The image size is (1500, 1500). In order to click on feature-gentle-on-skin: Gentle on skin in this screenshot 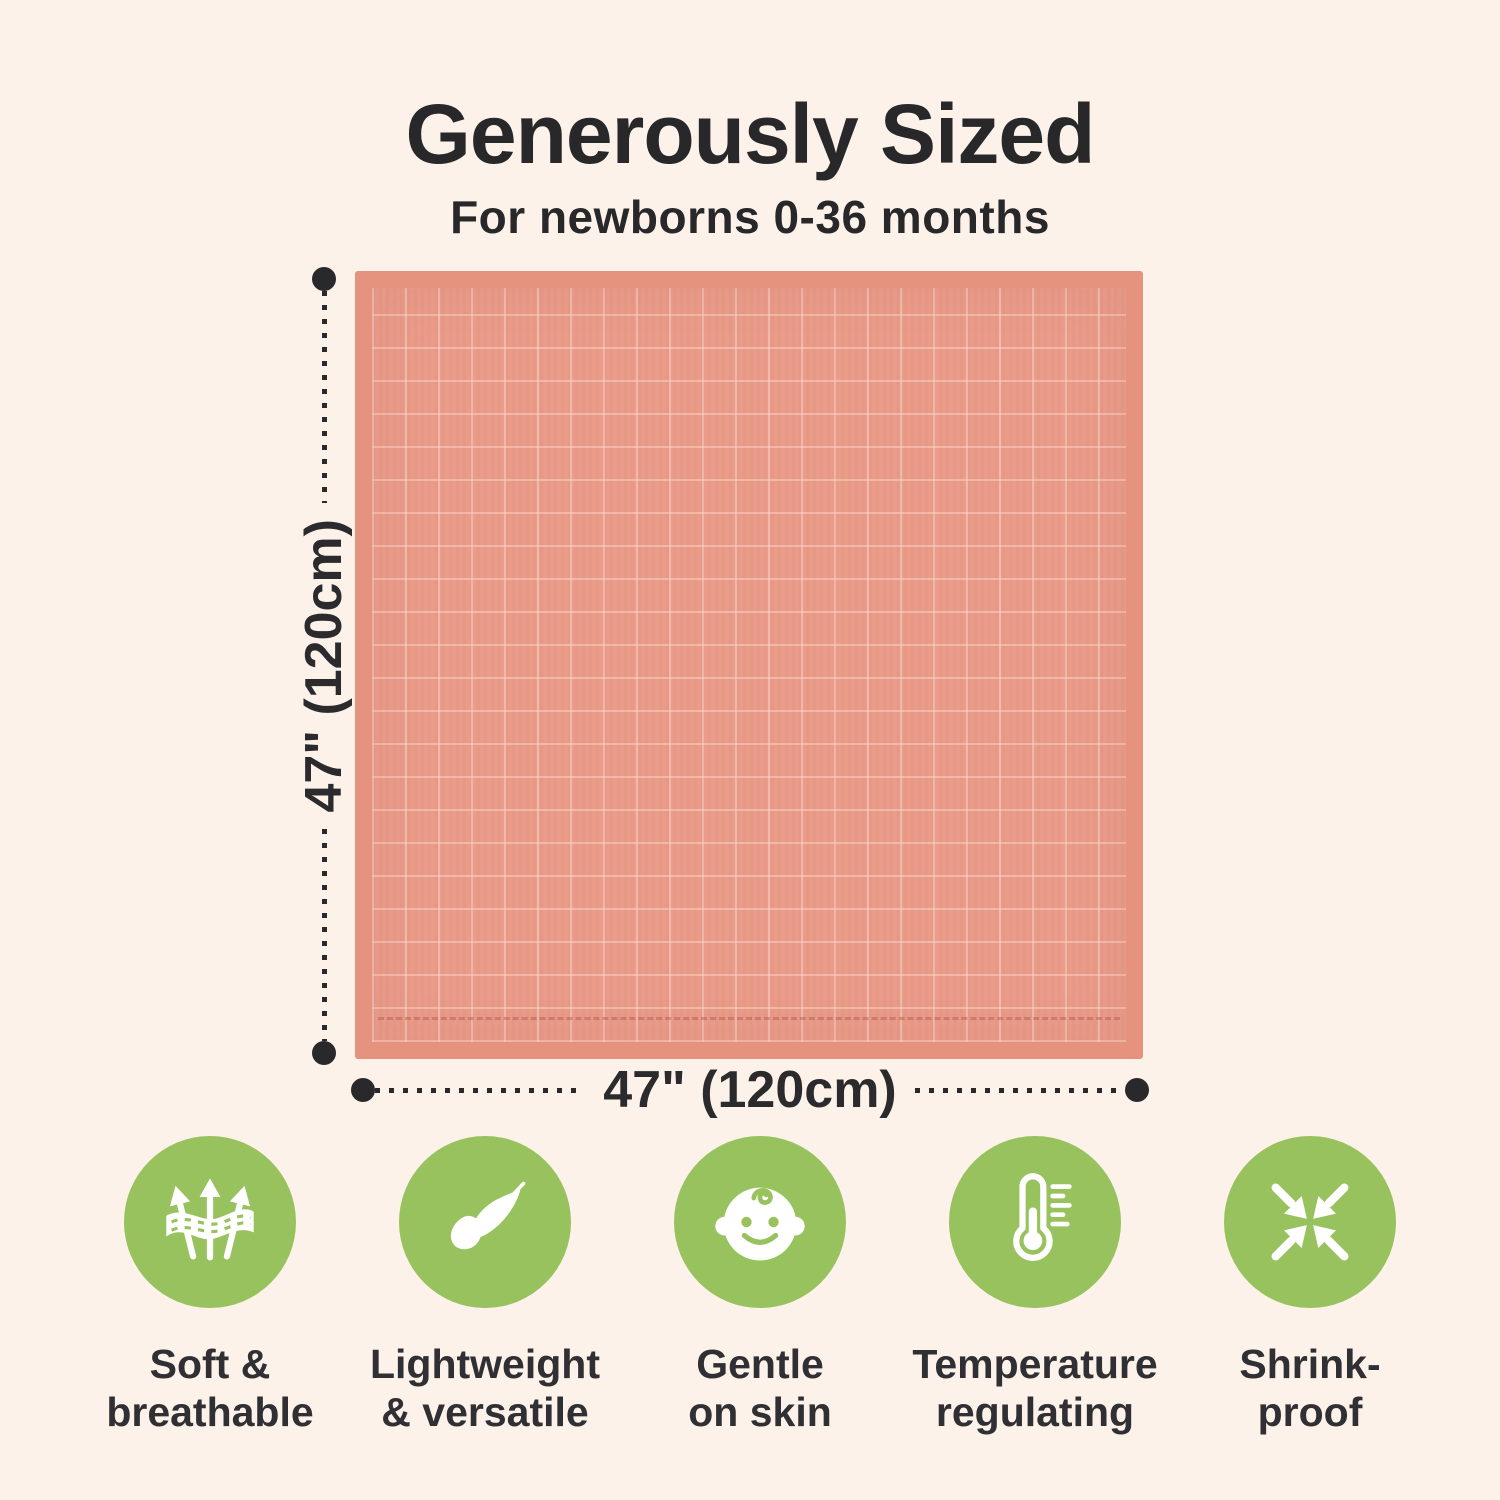, I will do `click(760, 1286)`.